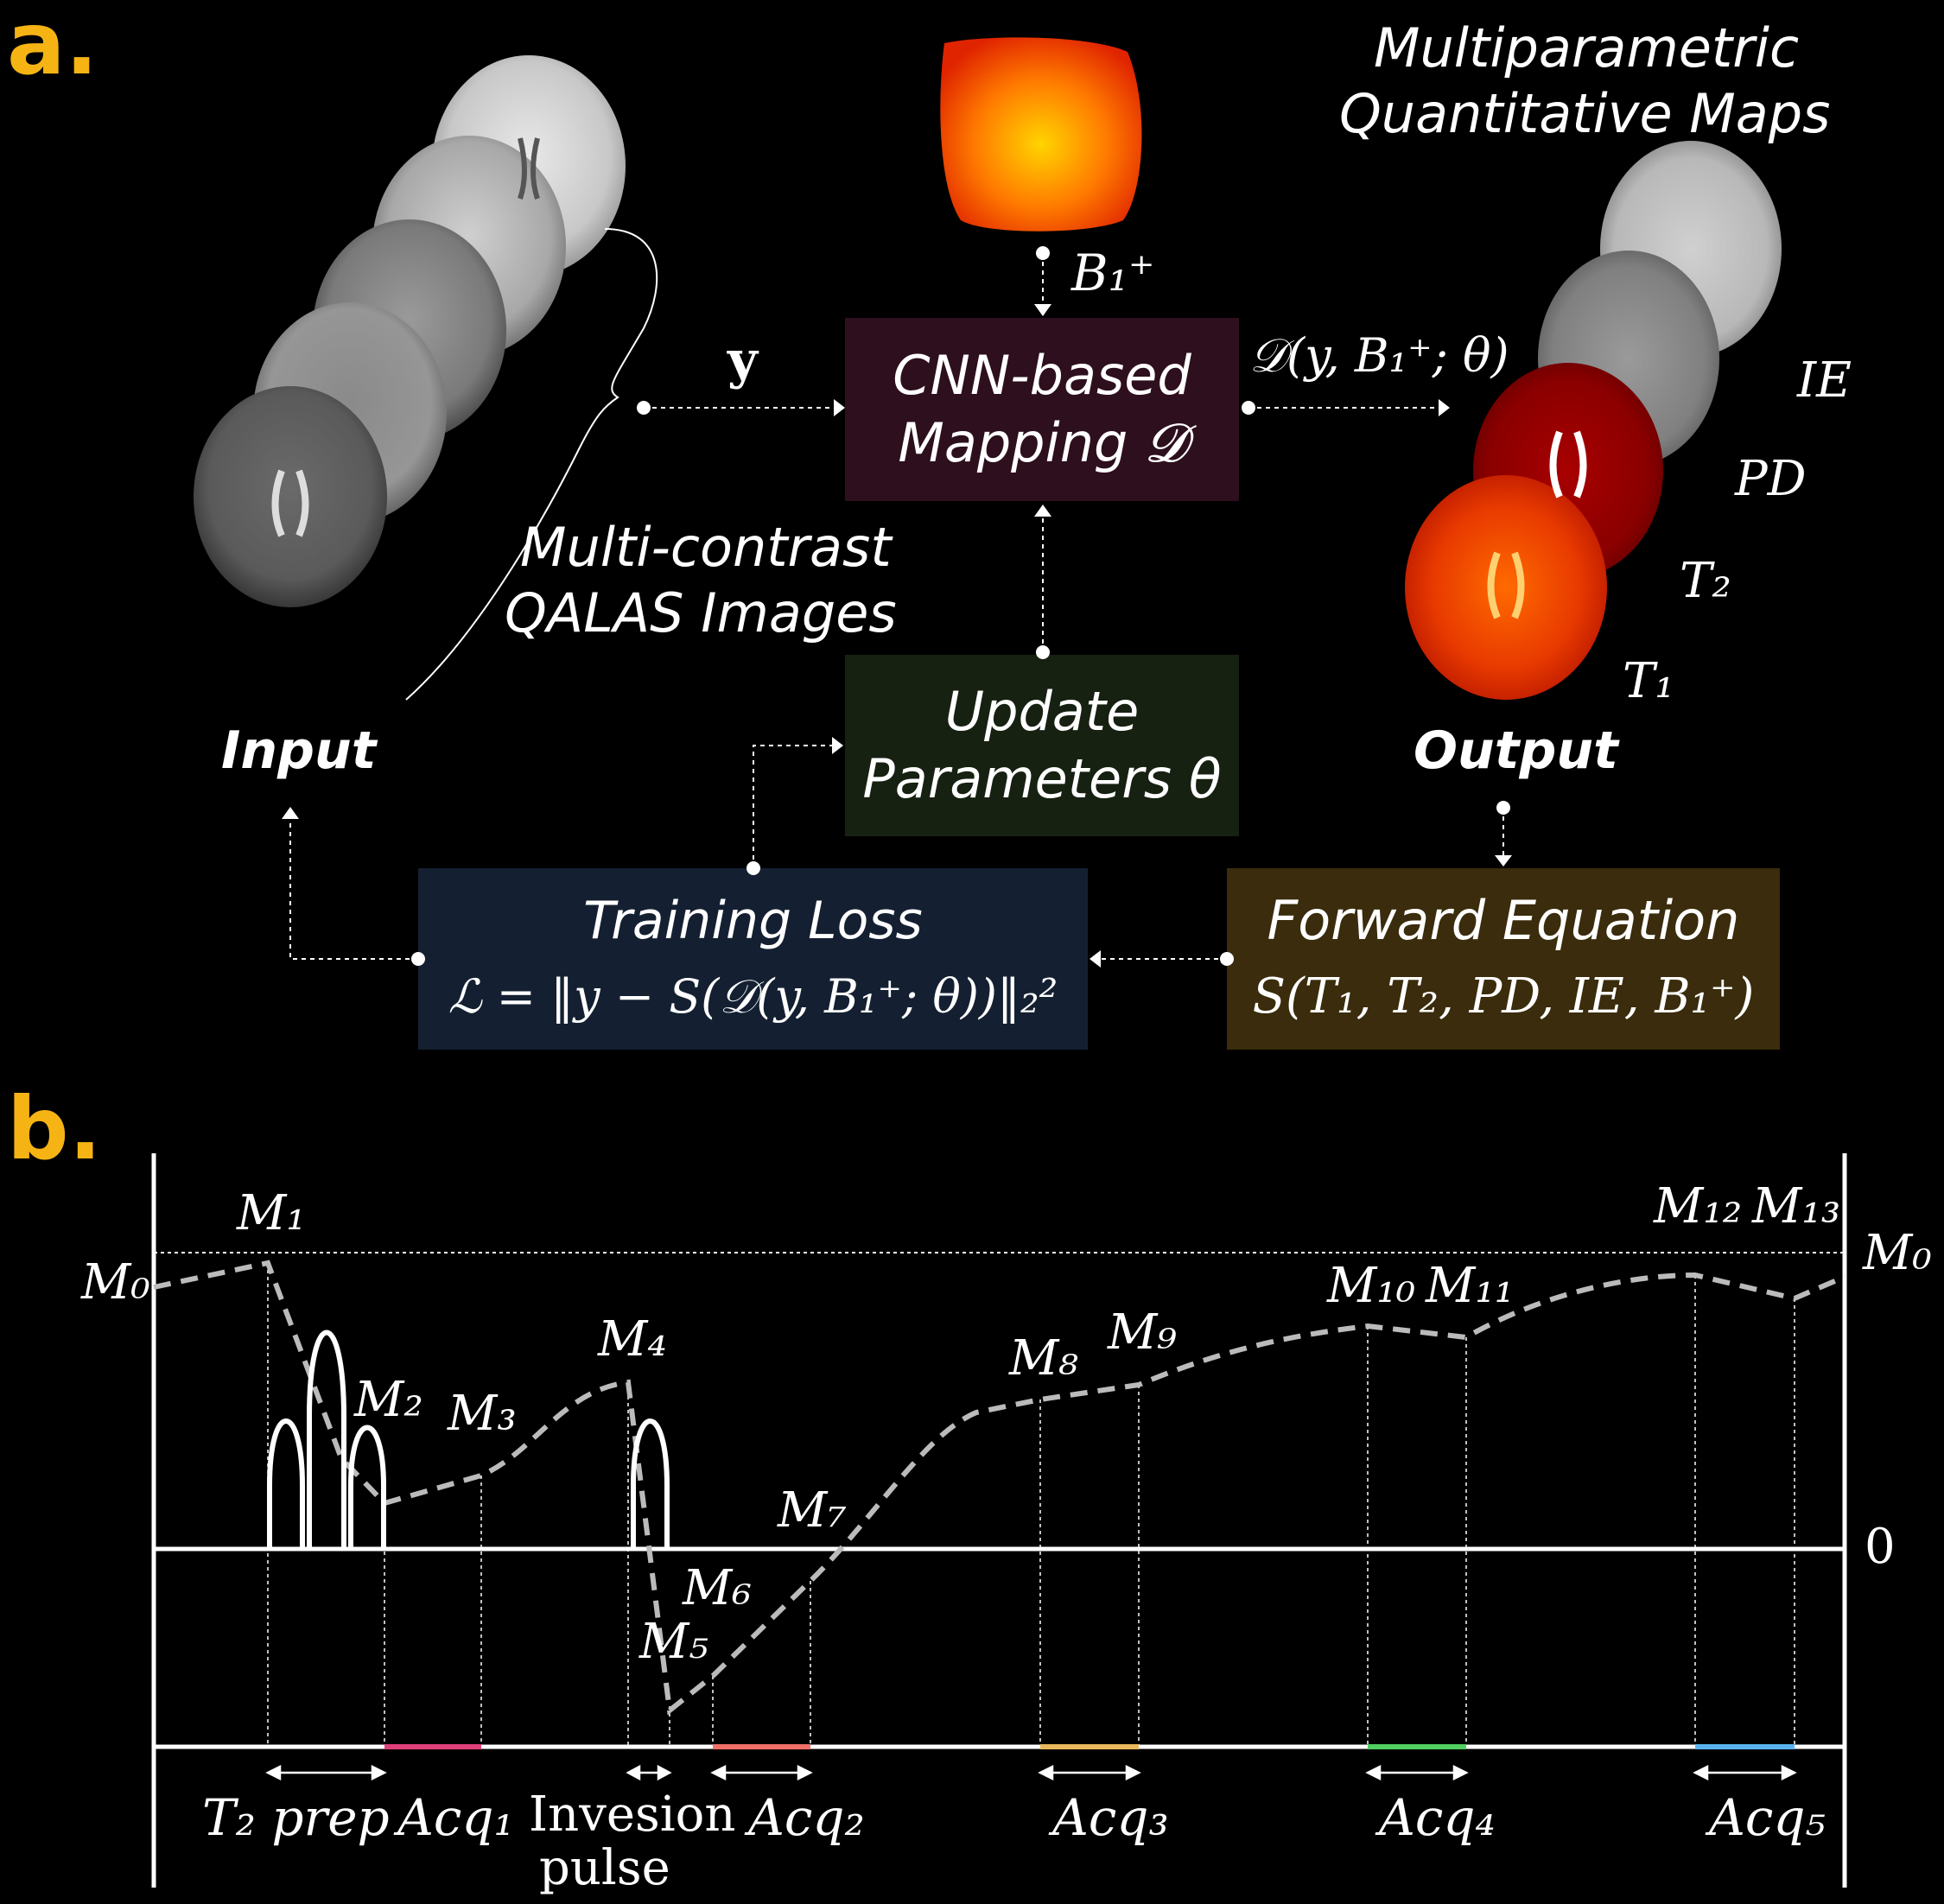 Image resolution: width=1944 pixels, height=1904 pixels. What do you see at coordinates (806, 1818) in the screenshot?
I see `acq2-label: Acq₂` at bounding box center [806, 1818].